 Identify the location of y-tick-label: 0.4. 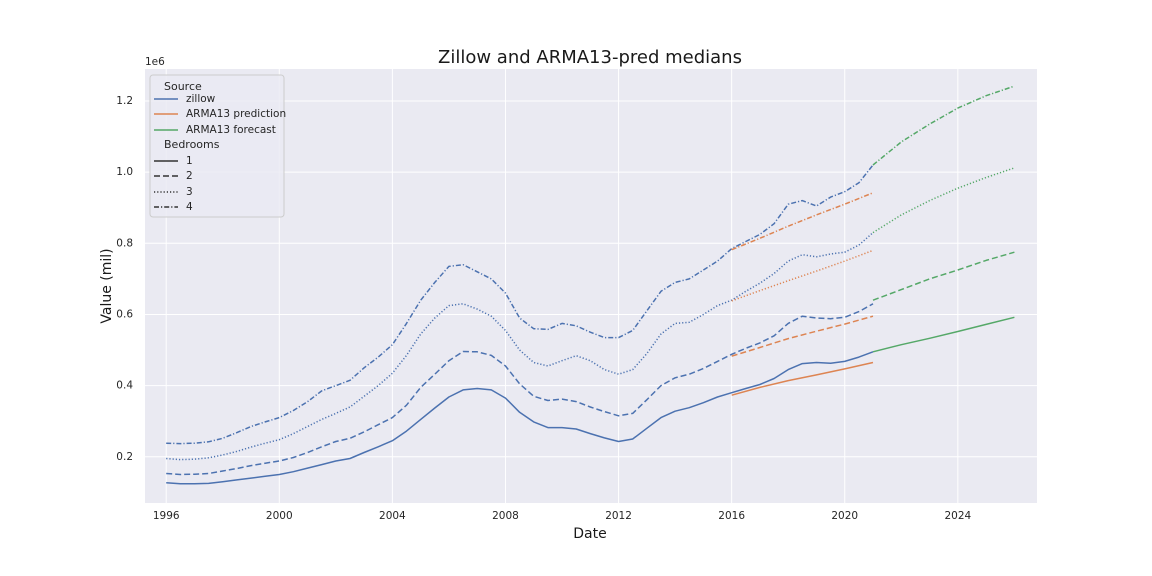
(124, 386).